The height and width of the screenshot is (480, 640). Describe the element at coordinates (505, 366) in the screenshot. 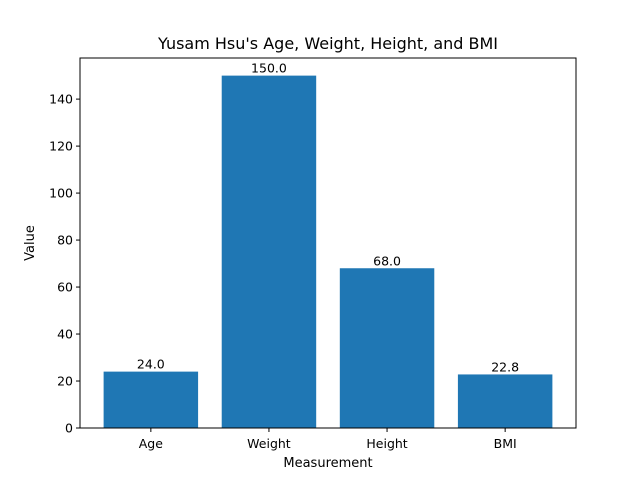

I see `bar-value-label-bmi: 22.8` at that location.